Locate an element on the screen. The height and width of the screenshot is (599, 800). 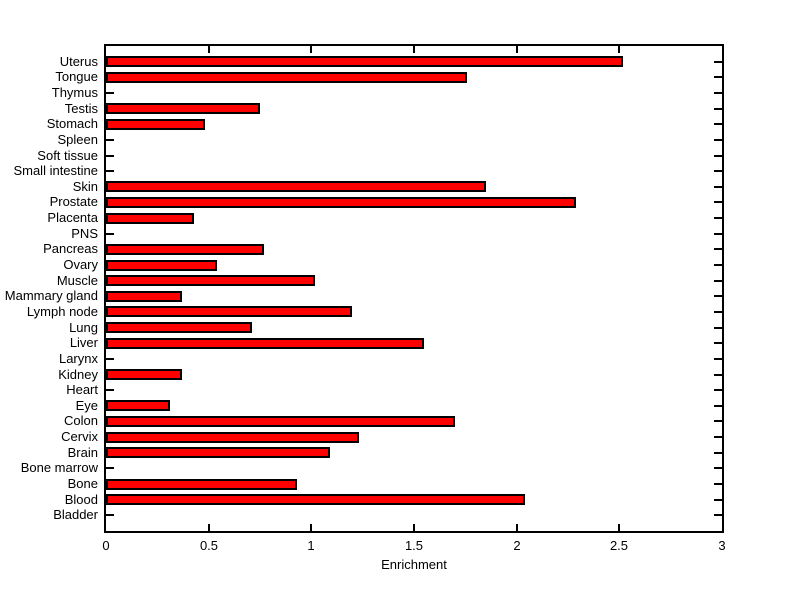
bar-tongue is located at coordinates (286, 77).